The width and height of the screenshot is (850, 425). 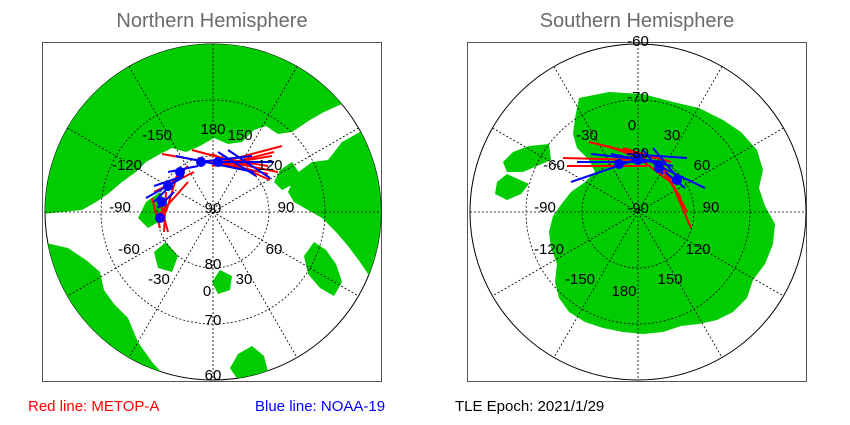 I want to click on antarctic-peninsula, so click(x=527, y=158).